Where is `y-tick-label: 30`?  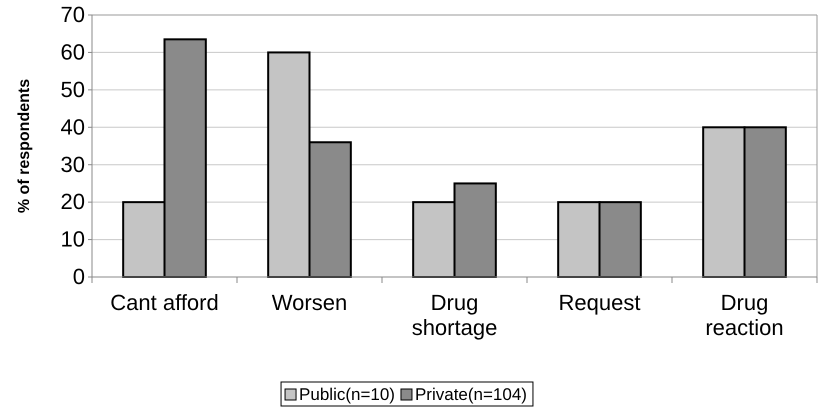 y-tick-label: 30 is located at coordinates (72, 164).